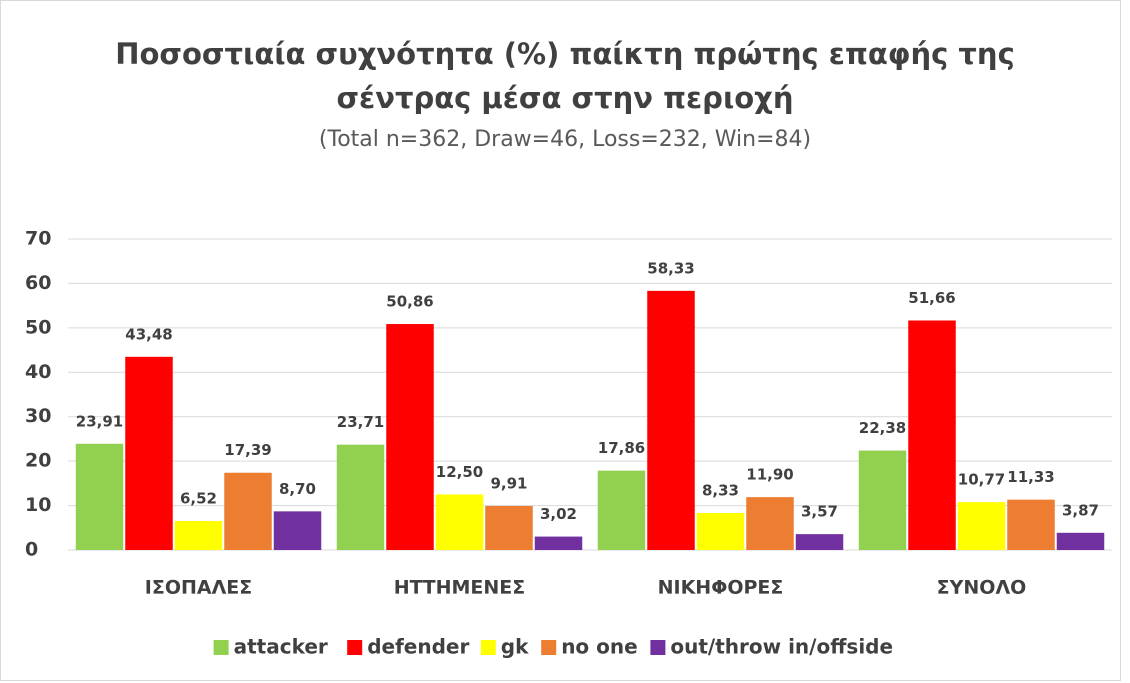 The width and height of the screenshot is (1130, 683). Describe the element at coordinates (360, 422) in the screenshot. I see `value-label: 23,71` at that location.